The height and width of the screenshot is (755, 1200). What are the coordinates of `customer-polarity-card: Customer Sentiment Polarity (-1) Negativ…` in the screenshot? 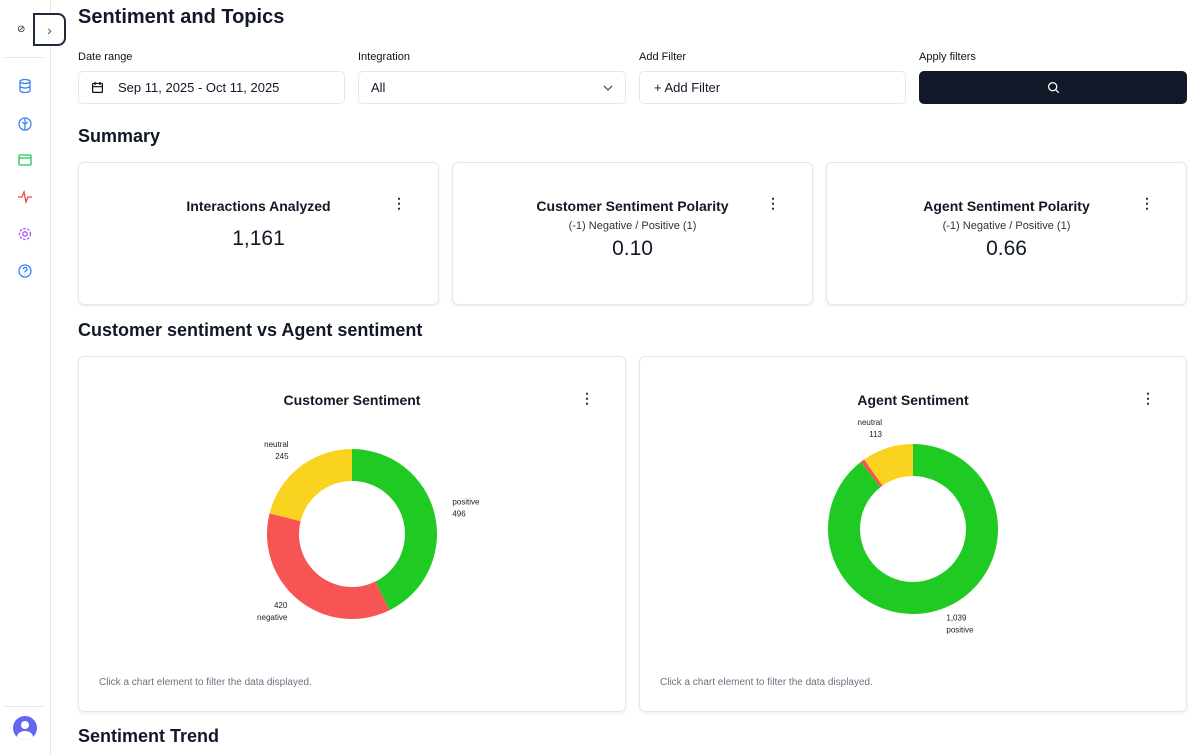 It's located at (632, 233).